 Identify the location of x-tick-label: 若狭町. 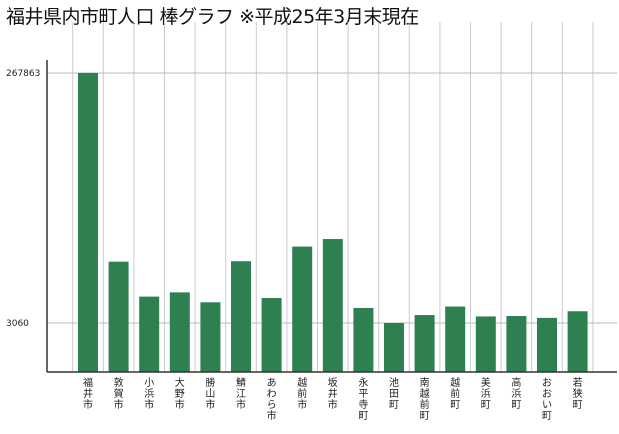
(578, 393).